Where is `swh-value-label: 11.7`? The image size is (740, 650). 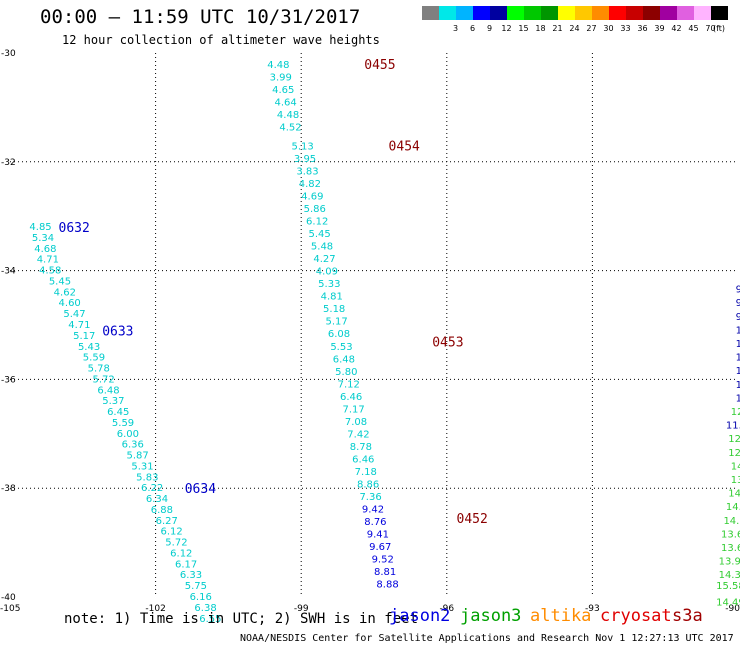 swh-value-label: 11.7 is located at coordinates (733, 426).